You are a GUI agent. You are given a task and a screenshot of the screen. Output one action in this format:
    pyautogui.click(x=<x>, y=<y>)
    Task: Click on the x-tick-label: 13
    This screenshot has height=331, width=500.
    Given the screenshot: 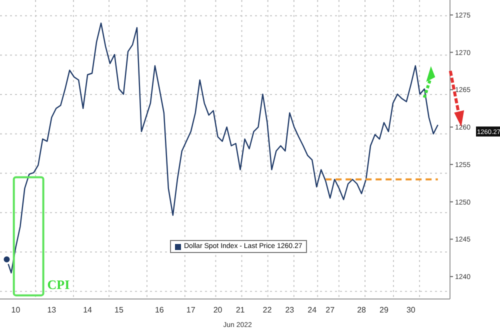 What is the action you would take?
    pyautogui.click(x=52, y=310)
    